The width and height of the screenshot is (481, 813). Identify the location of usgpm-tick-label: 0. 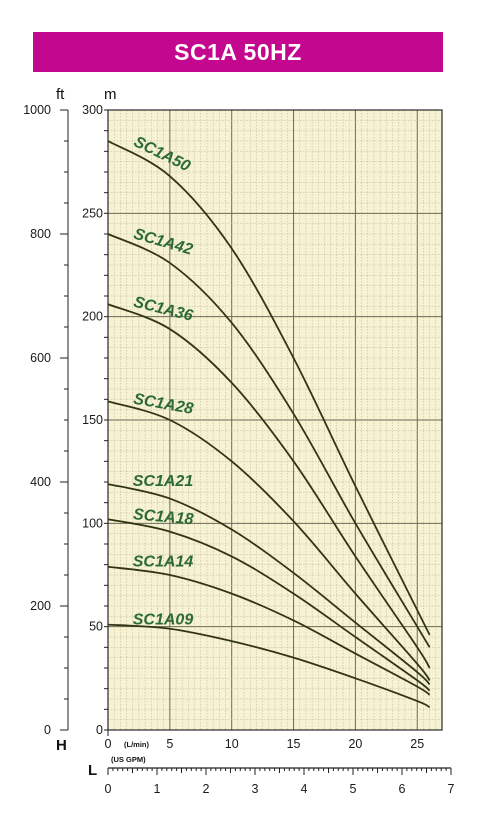
(108, 789).